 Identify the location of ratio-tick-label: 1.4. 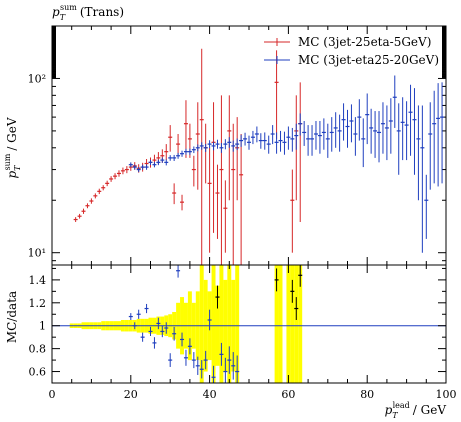
(38, 280).